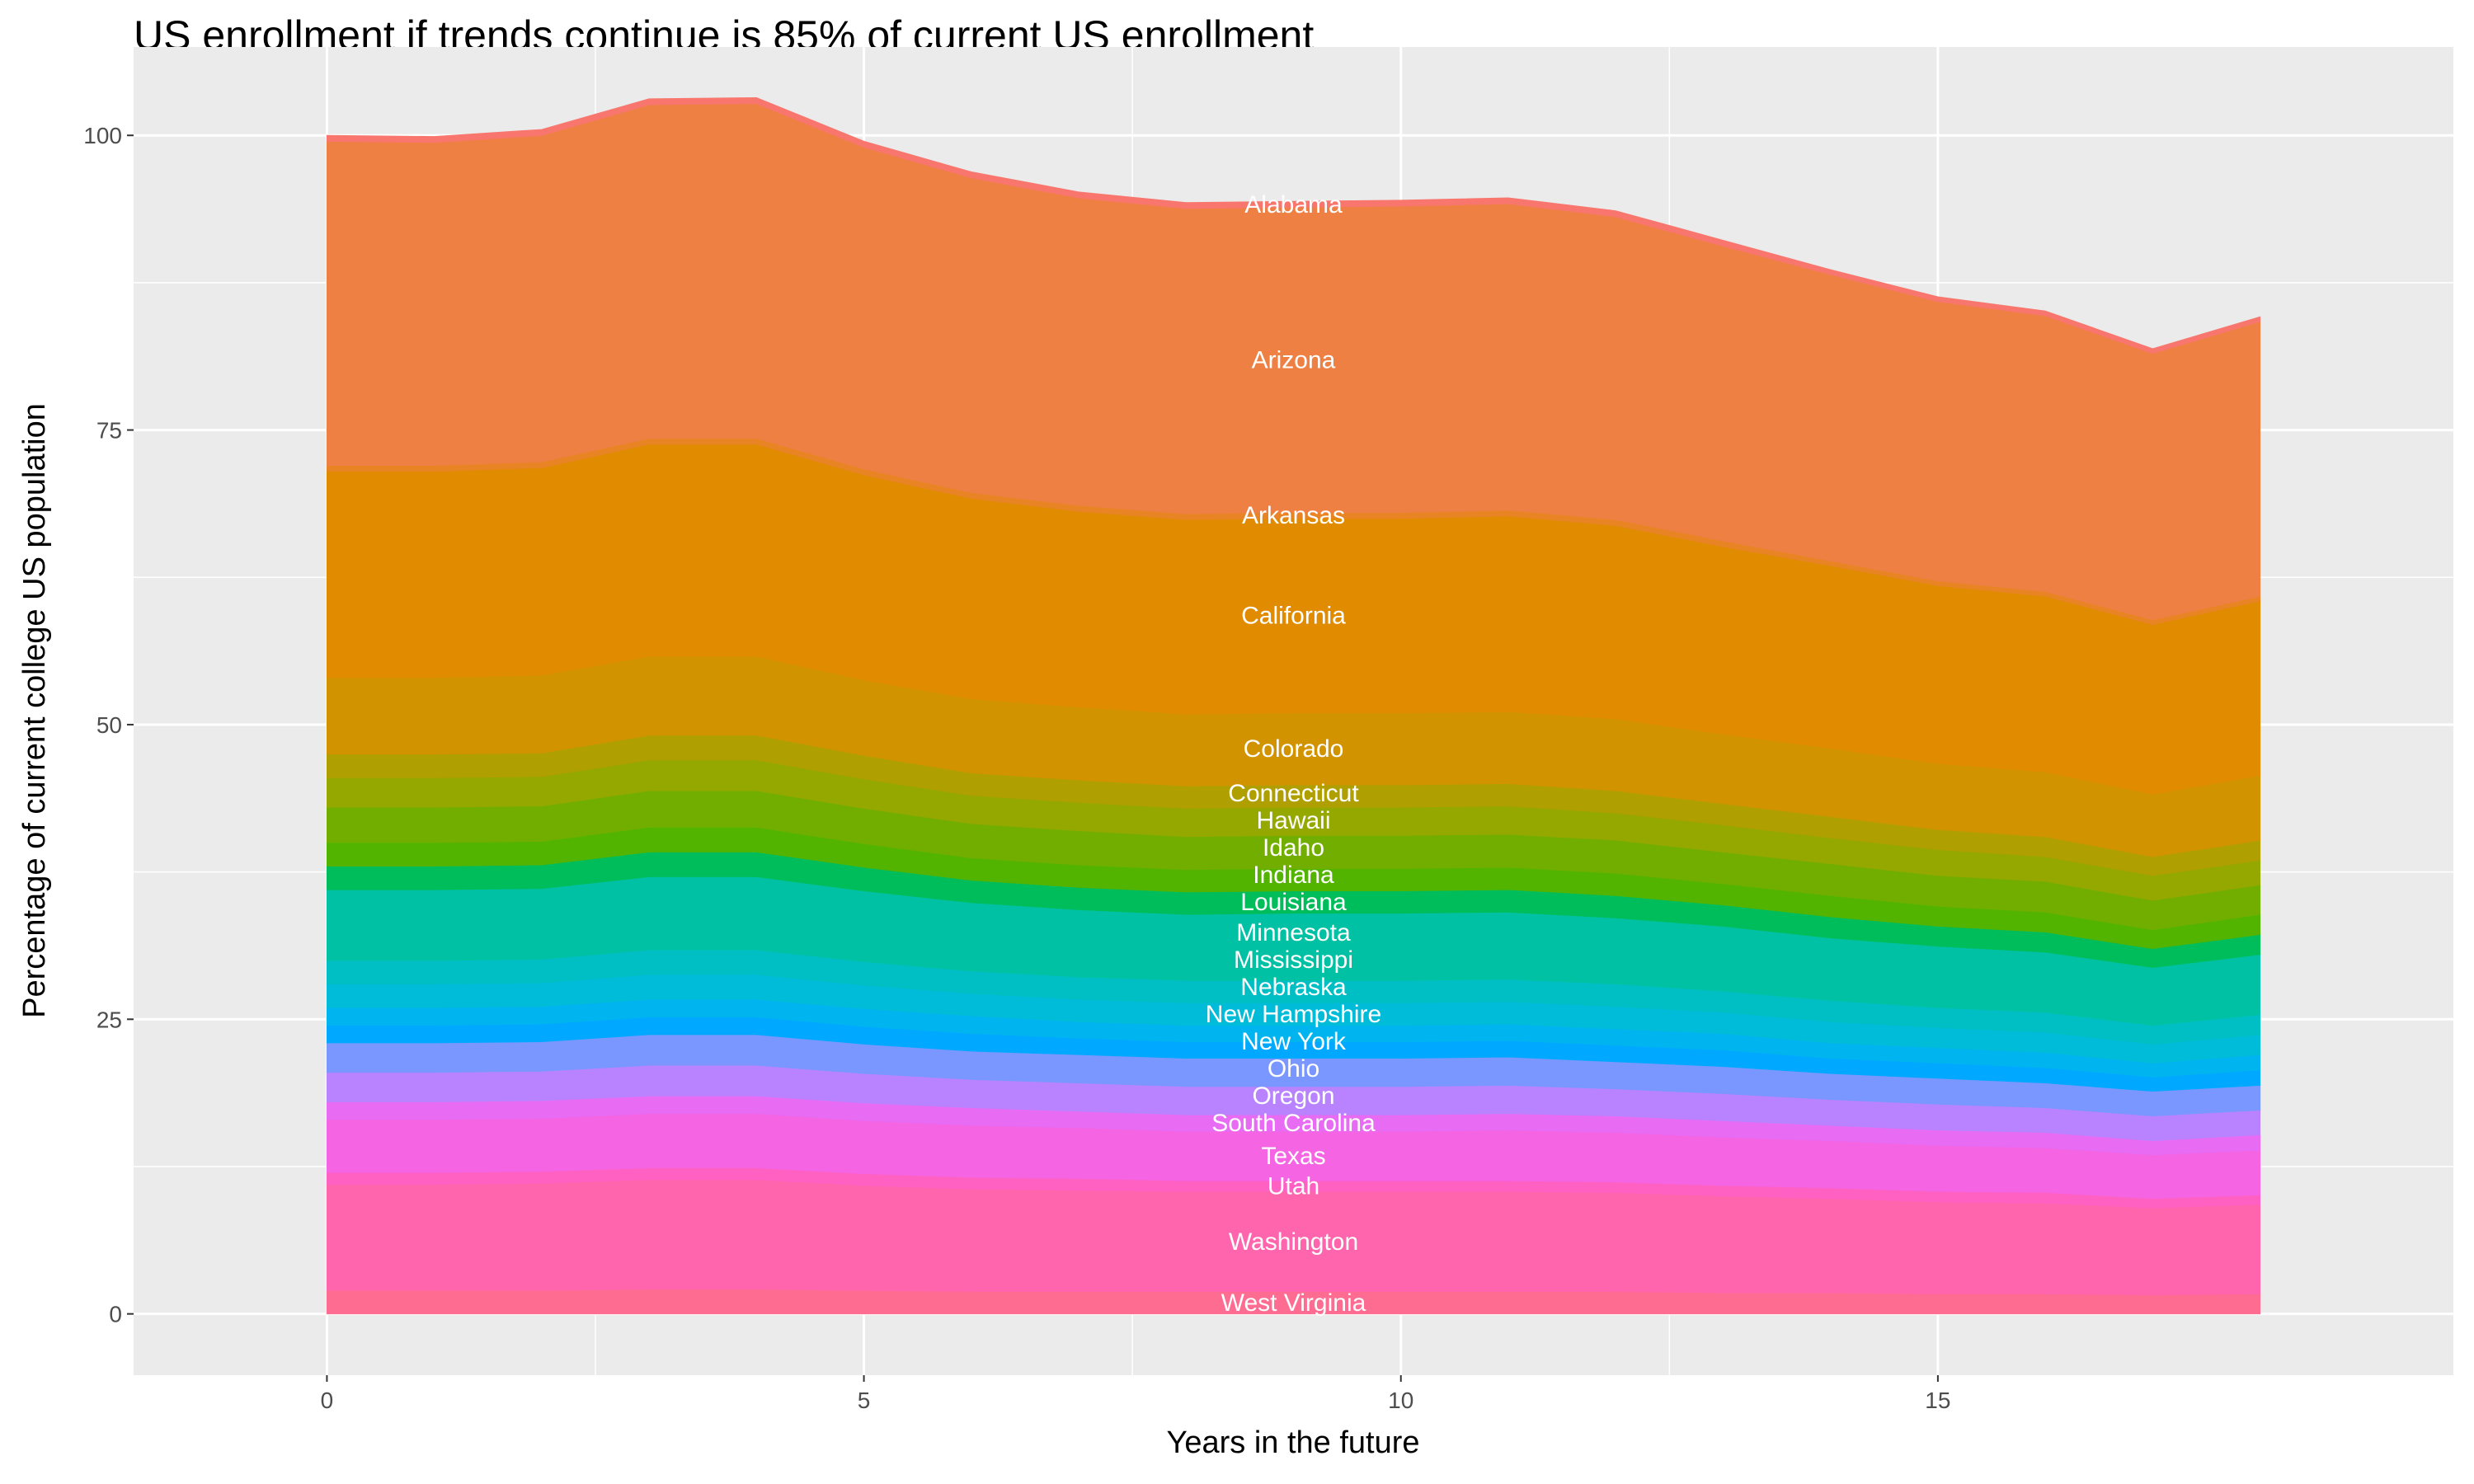 This screenshot has height=1484, width=2474. Describe the element at coordinates (1293, 1096) in the screenshot. I see `band-label: Oregon` at that location.